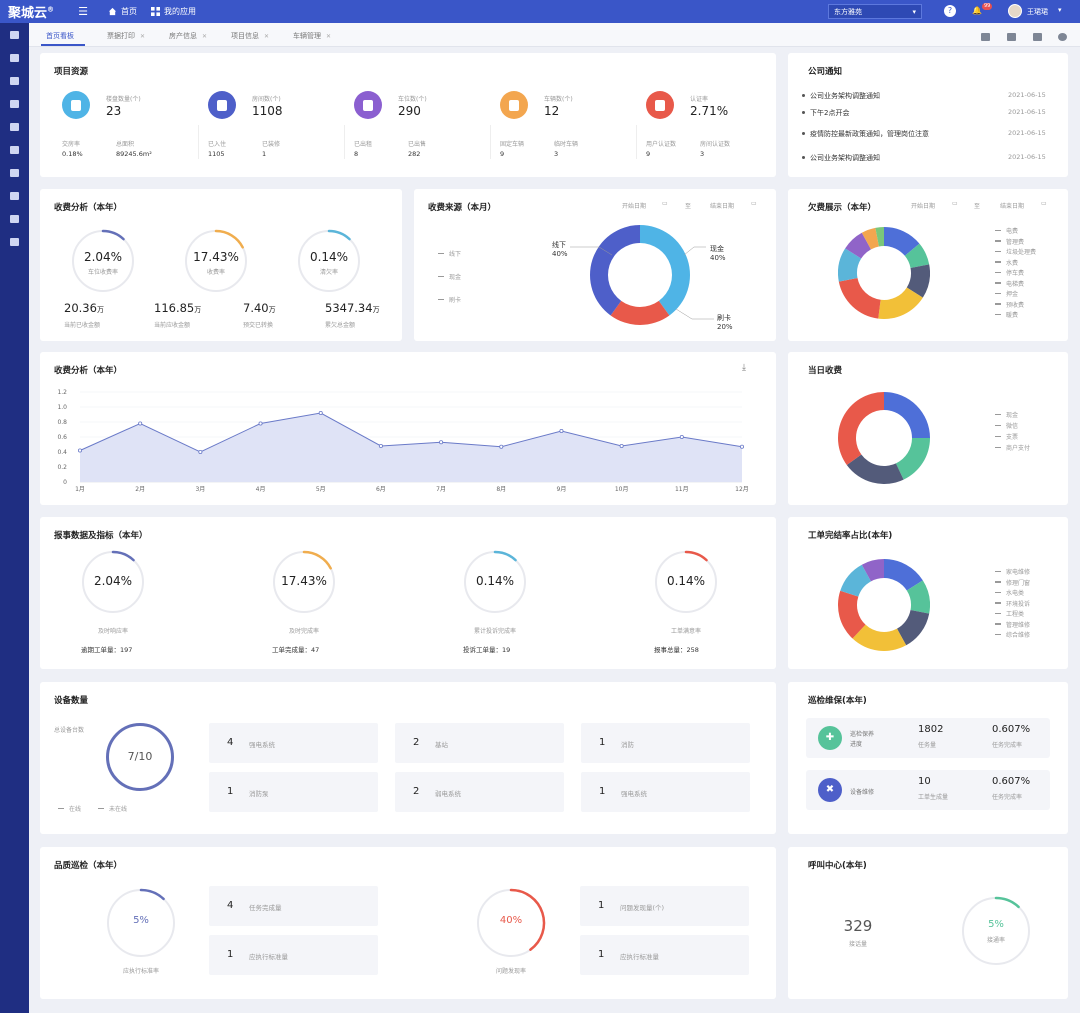  I want to click on device-tile: 4 强电系统, so click(293, 743).